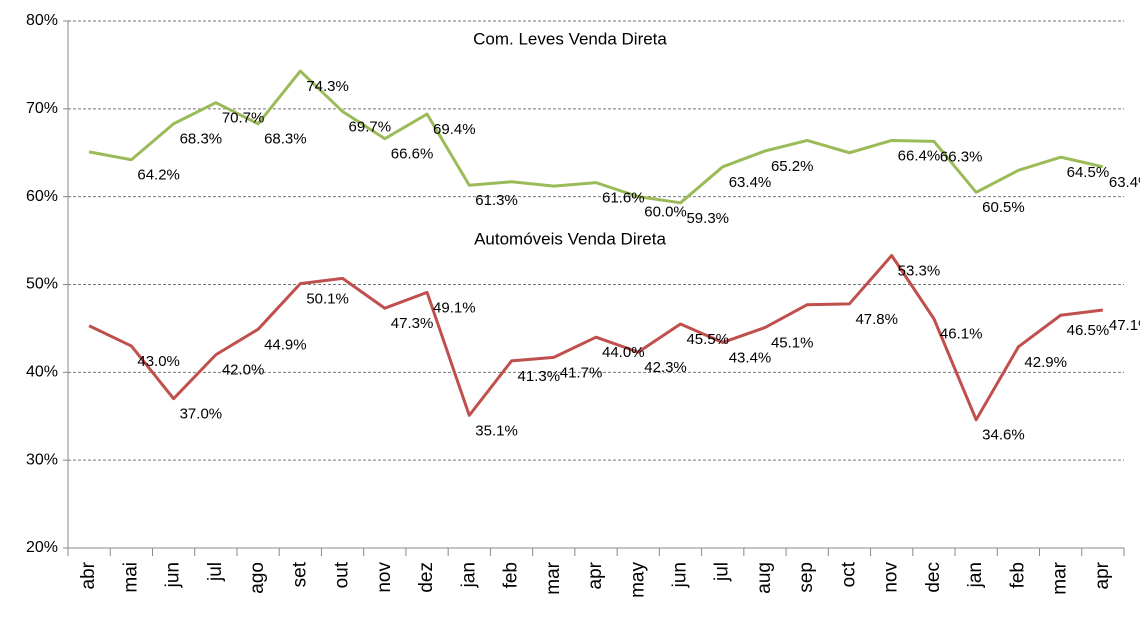 The height and width of the screenshot is (627, 1140). Describe the element at coordinates (42, 20) in the screenshot. I see `y-tick-label: 80%` at that location.